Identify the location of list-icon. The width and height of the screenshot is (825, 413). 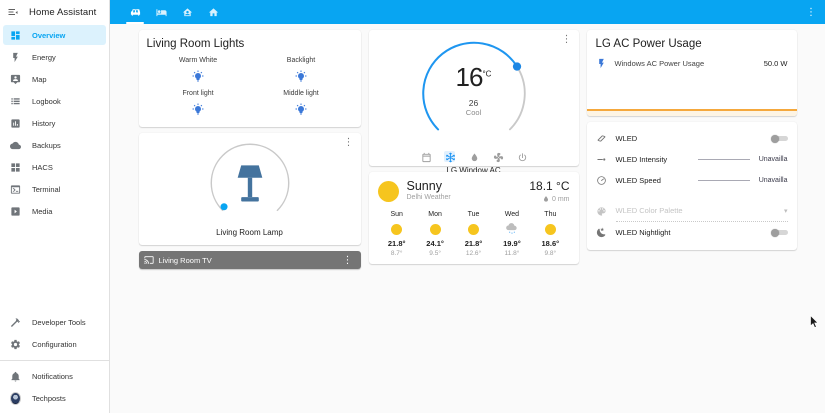
(15, 101).